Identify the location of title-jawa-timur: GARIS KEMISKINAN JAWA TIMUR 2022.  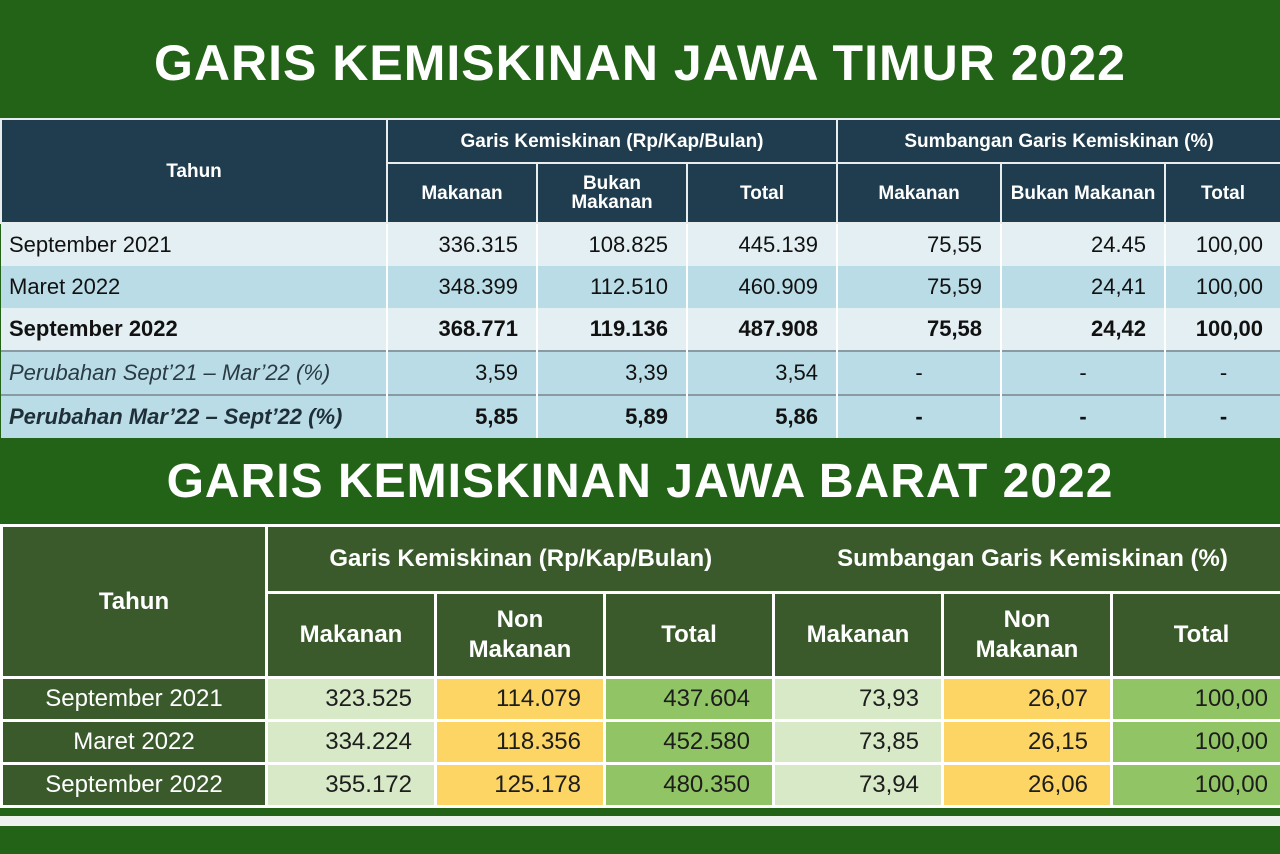
(640, 63).